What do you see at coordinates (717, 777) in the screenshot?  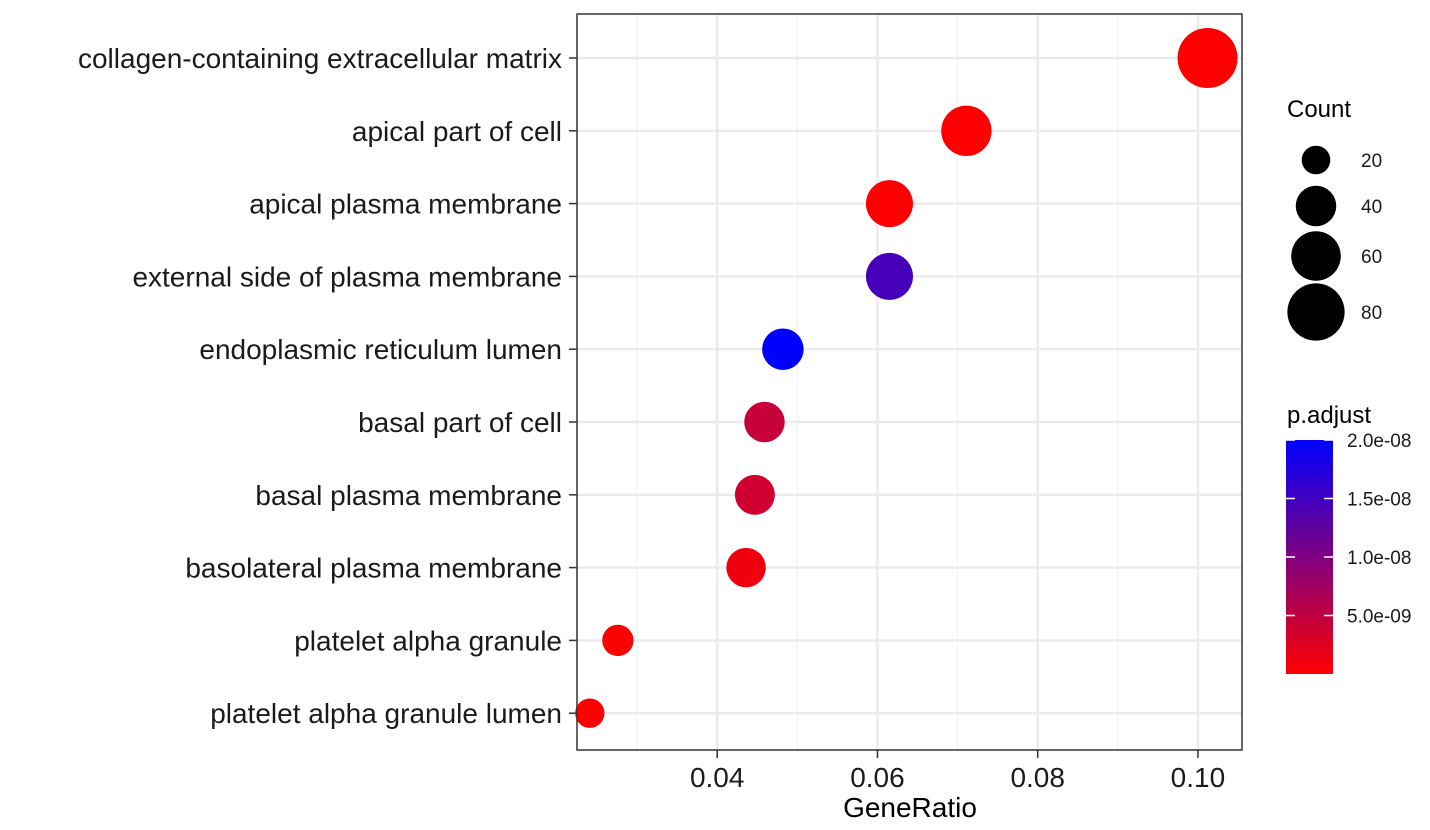 I see `x-tick-label: 0.04` at bounding box center [717, 777].